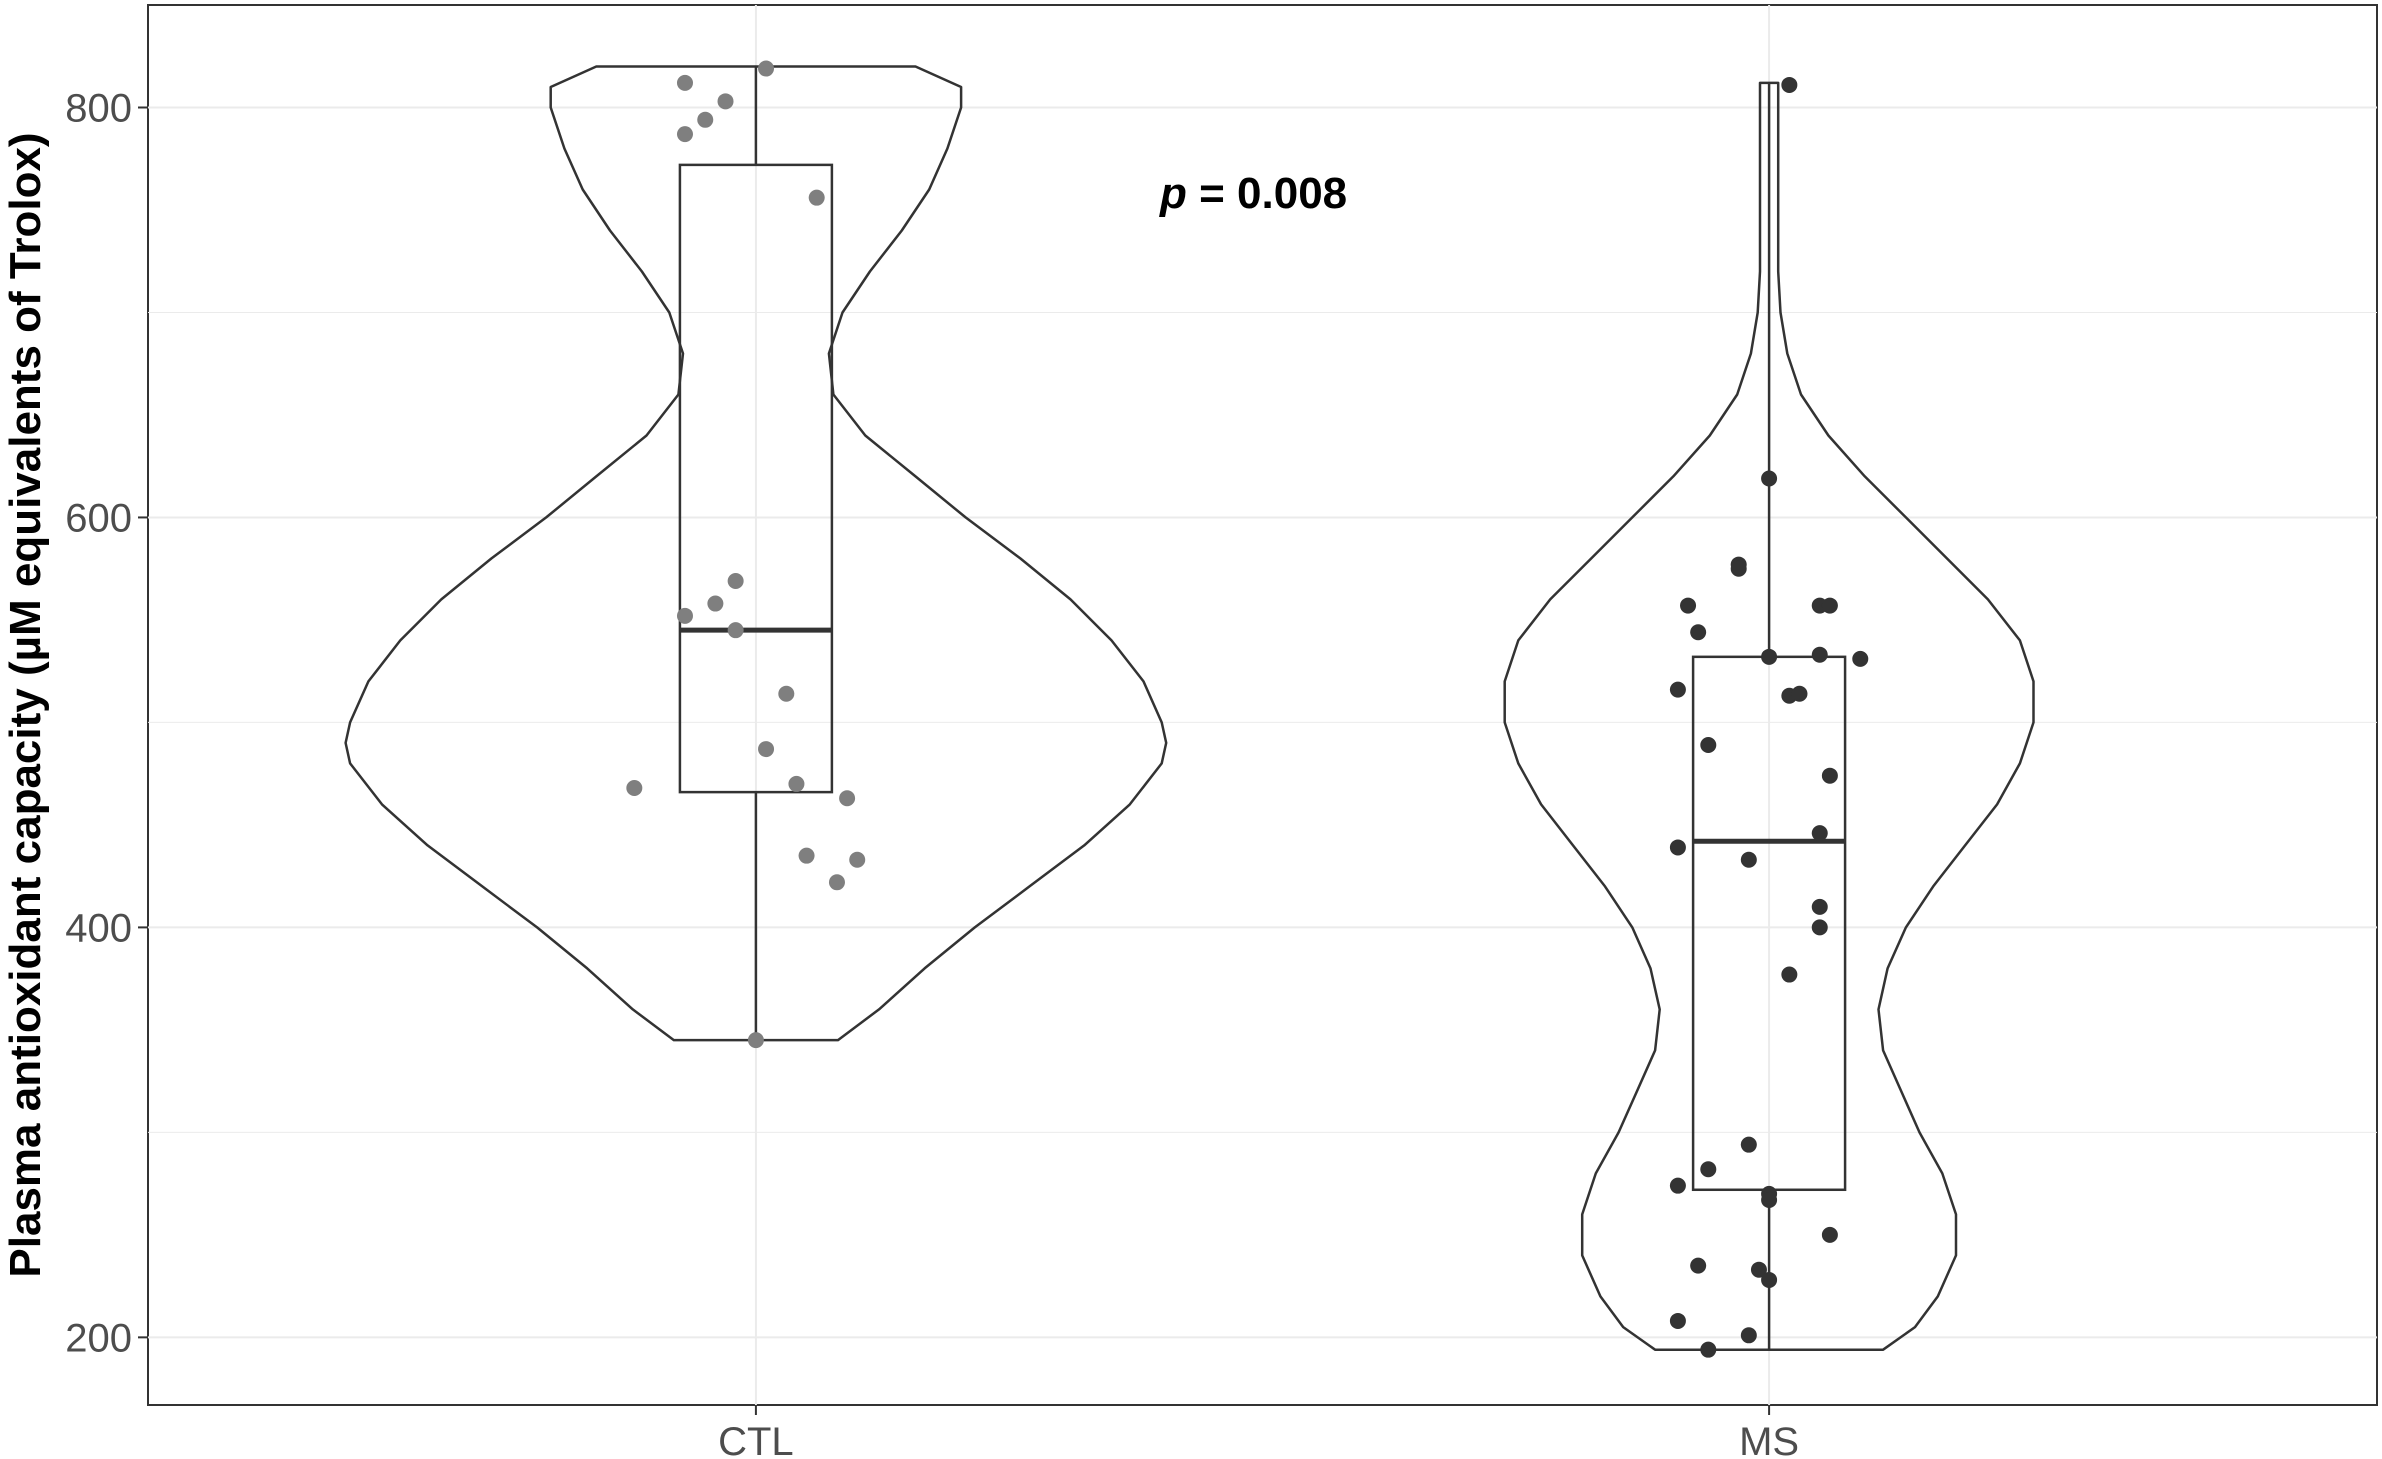  What do you see at coordinates (98, 108) in the screenshot?
I see `y-tick-label: 800` at bounding box center [98, 108].